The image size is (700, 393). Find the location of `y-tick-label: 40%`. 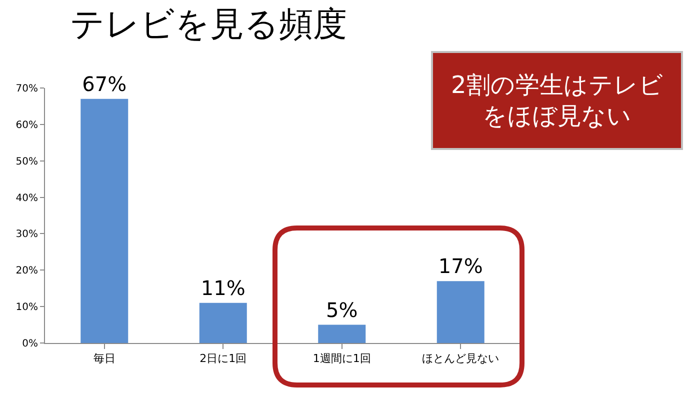

y-tick-label: 40% is located at coordinates (27, 198).